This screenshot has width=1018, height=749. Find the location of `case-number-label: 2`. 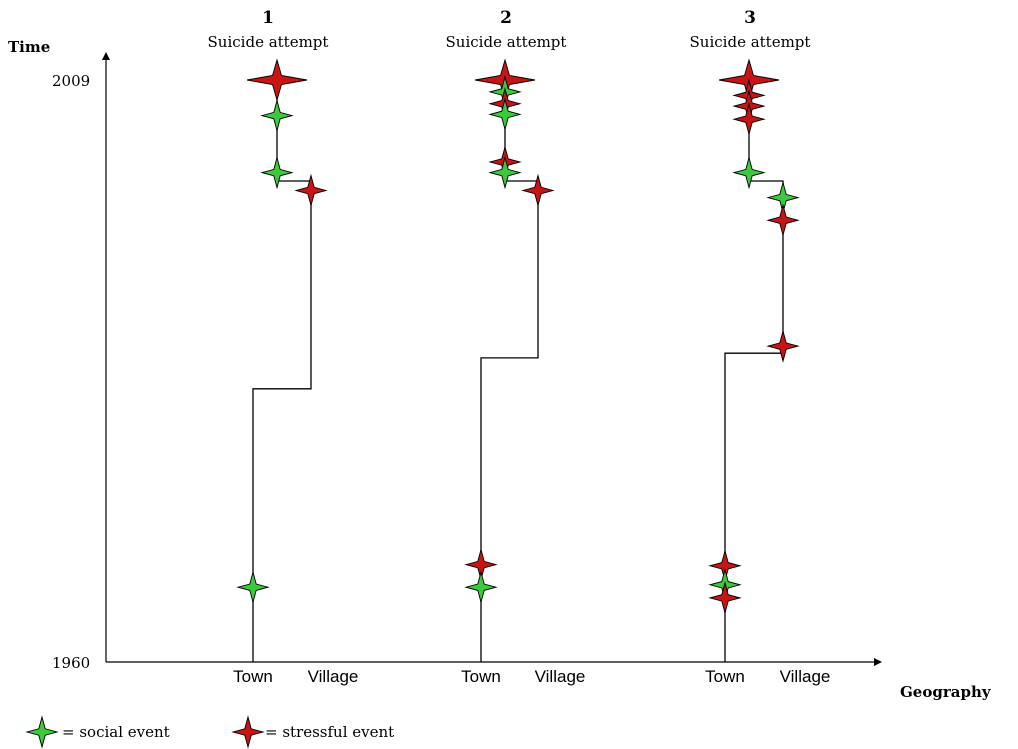

case-number-label: 2 is located at coordinates (506, 18).